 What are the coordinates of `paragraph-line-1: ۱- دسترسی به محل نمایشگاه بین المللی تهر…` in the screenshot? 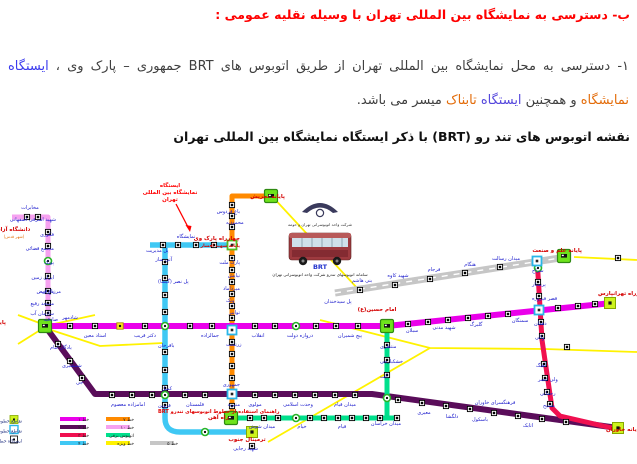 It's located at (318, 67).